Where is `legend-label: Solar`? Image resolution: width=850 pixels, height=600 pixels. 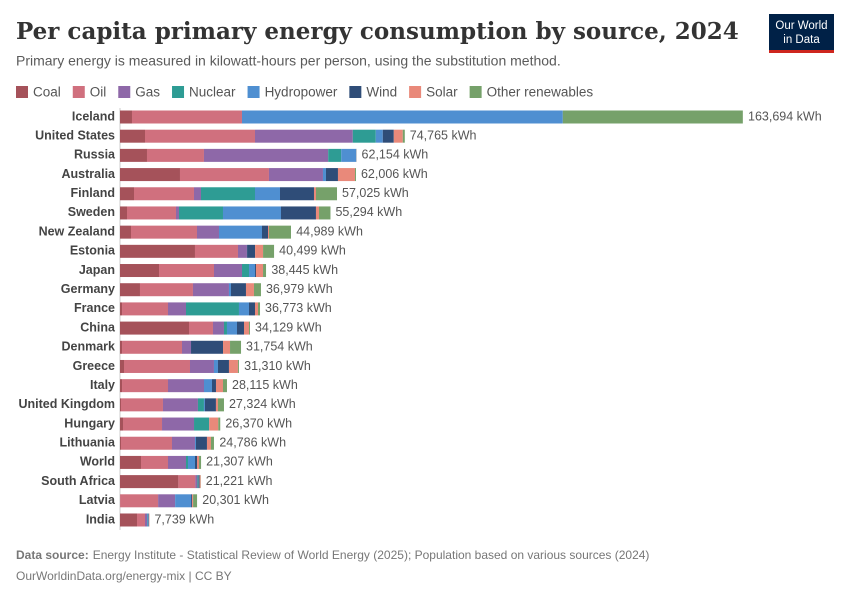 legend-label: Solar is located at coordinates (442, 92).